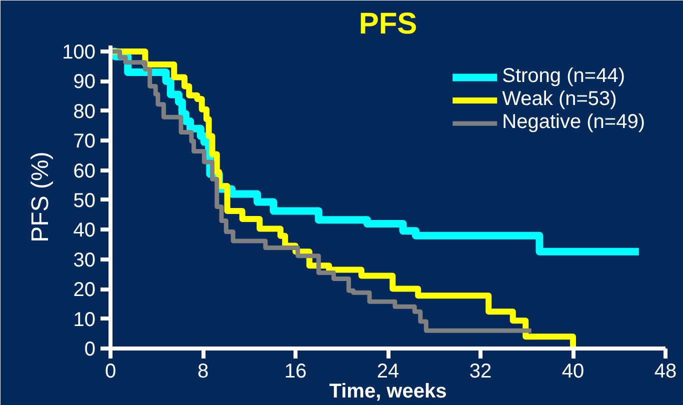  What do you see at coordinates (388, 391) in the screenshot?
I see `x-axis-title: Time, weeks` at bounding box center [388, 391].